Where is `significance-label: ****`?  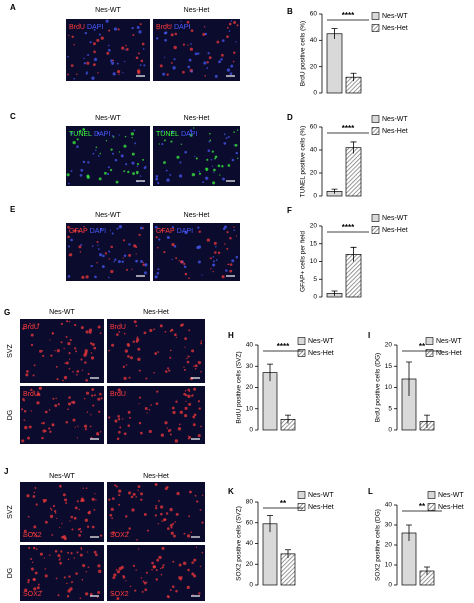
significance-label: **** is located at coordinates (348, 128).